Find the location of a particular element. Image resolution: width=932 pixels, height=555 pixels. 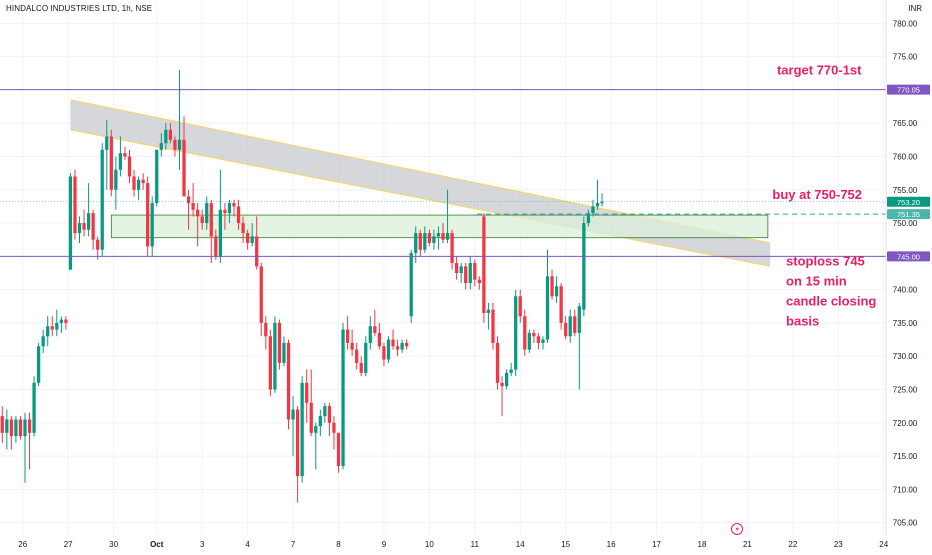

time-tick-label: 7 is located at coordinates (293, 544).